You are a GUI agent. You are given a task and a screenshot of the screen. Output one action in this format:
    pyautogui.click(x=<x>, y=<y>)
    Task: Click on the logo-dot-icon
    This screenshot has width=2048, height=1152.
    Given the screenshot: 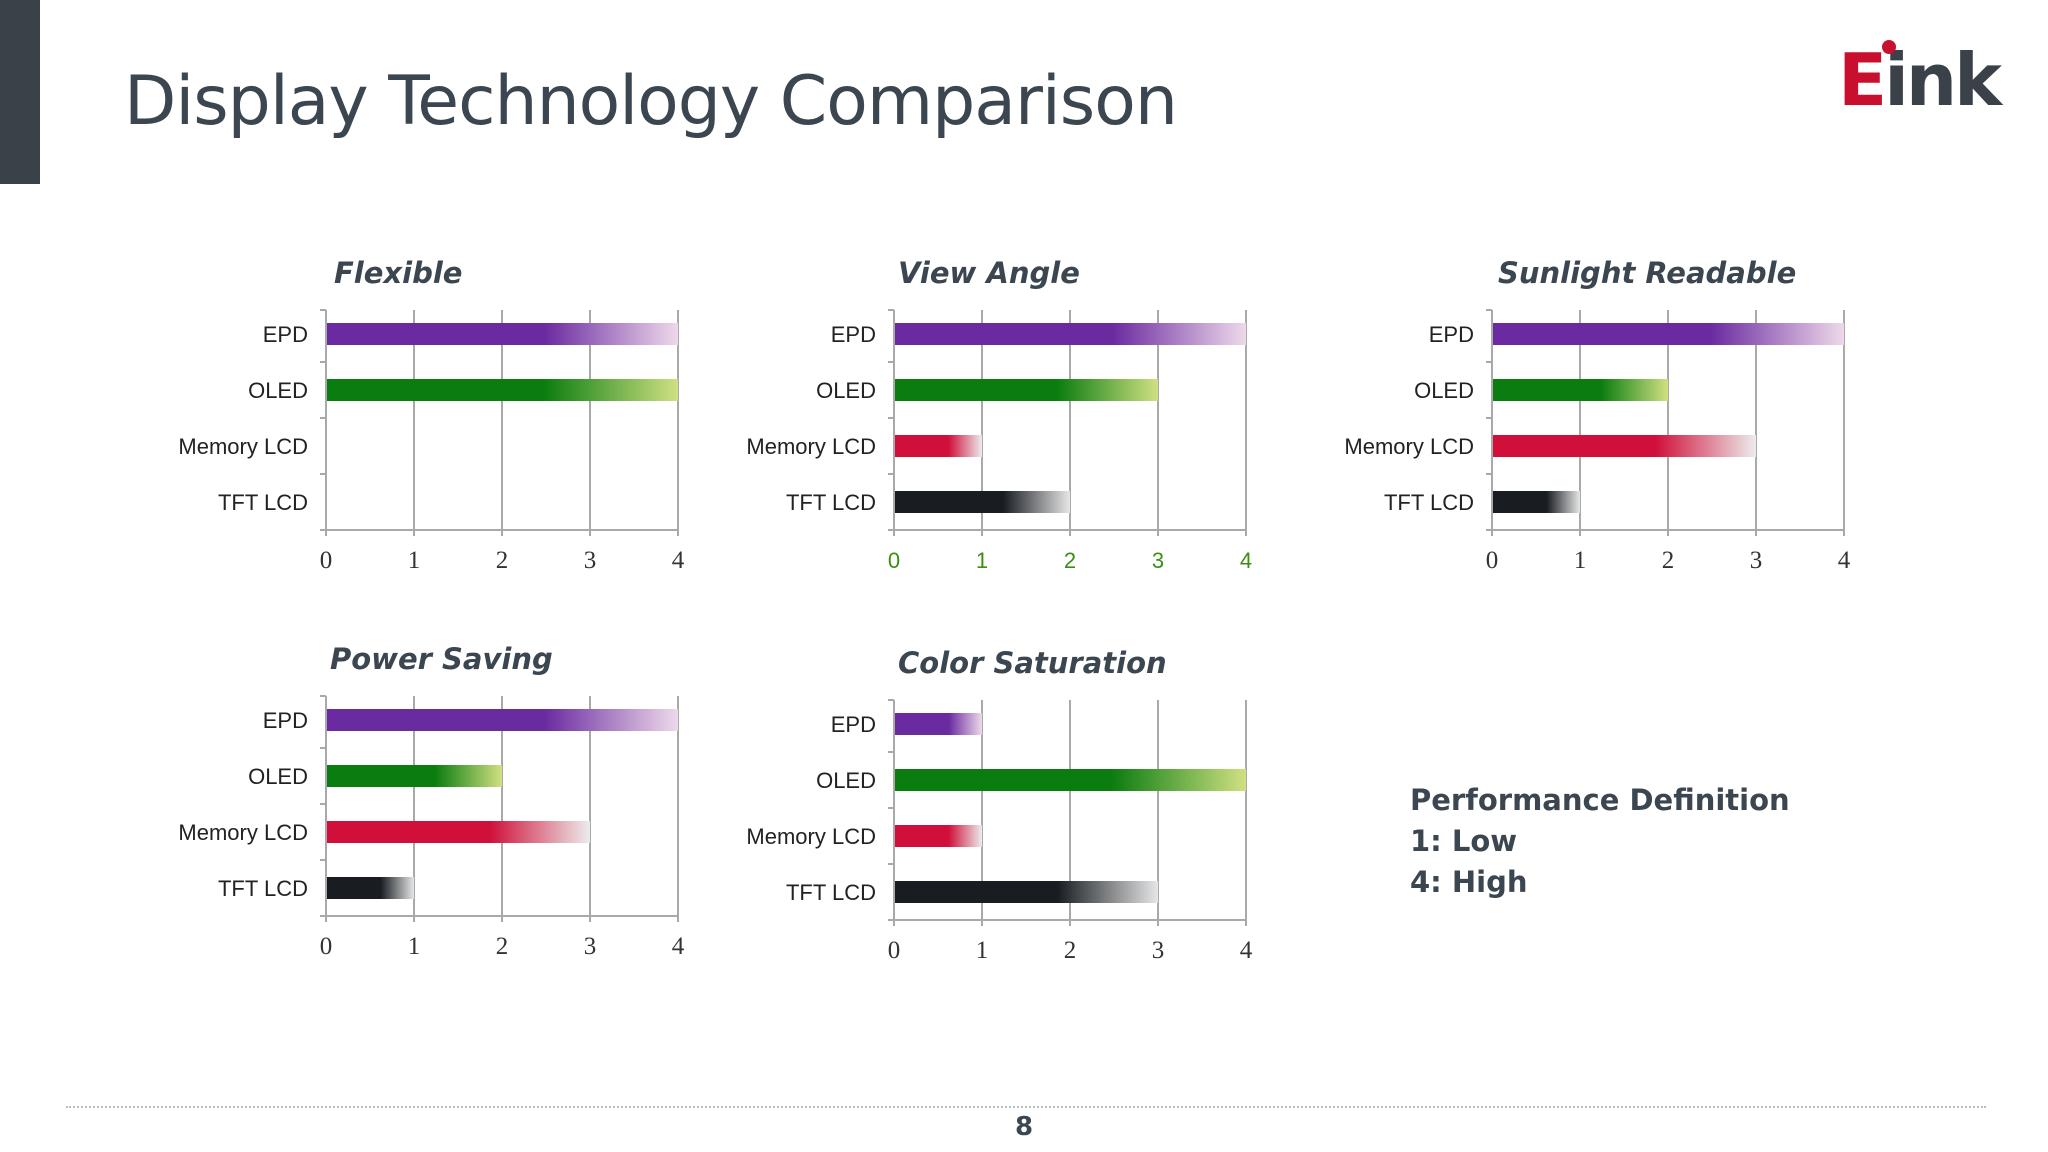 What is the action you would take?
    pyautogui.click(x=1889, y=47)
    